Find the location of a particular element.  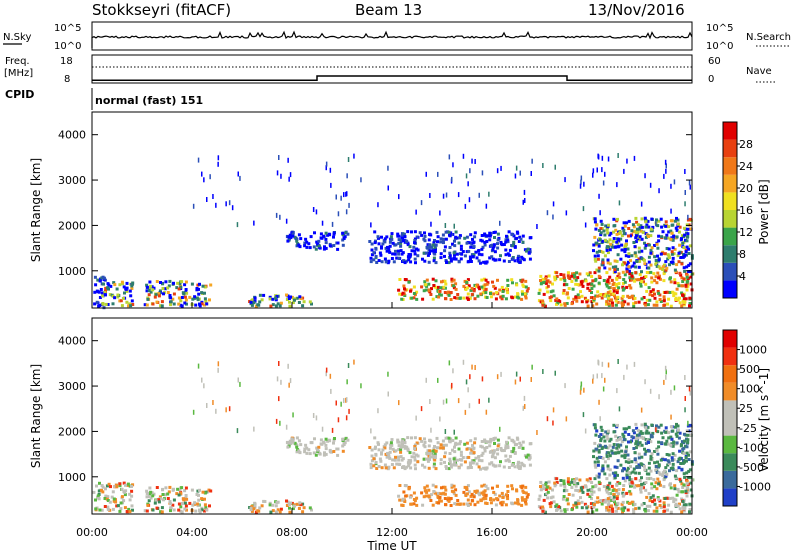

freq-left-tick-bottom: 8 is located at coordinates (67, 79).